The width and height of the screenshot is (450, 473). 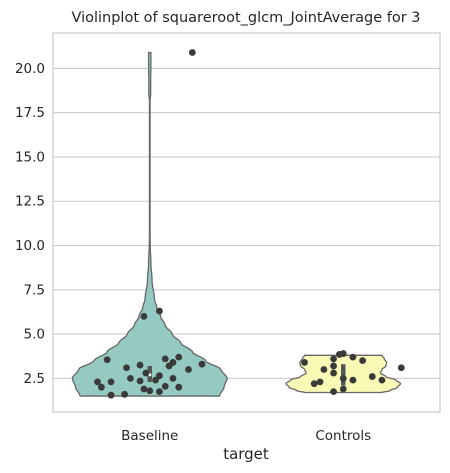 I want to click on y-tick-label: 10.0, so click(x=30, y=246).